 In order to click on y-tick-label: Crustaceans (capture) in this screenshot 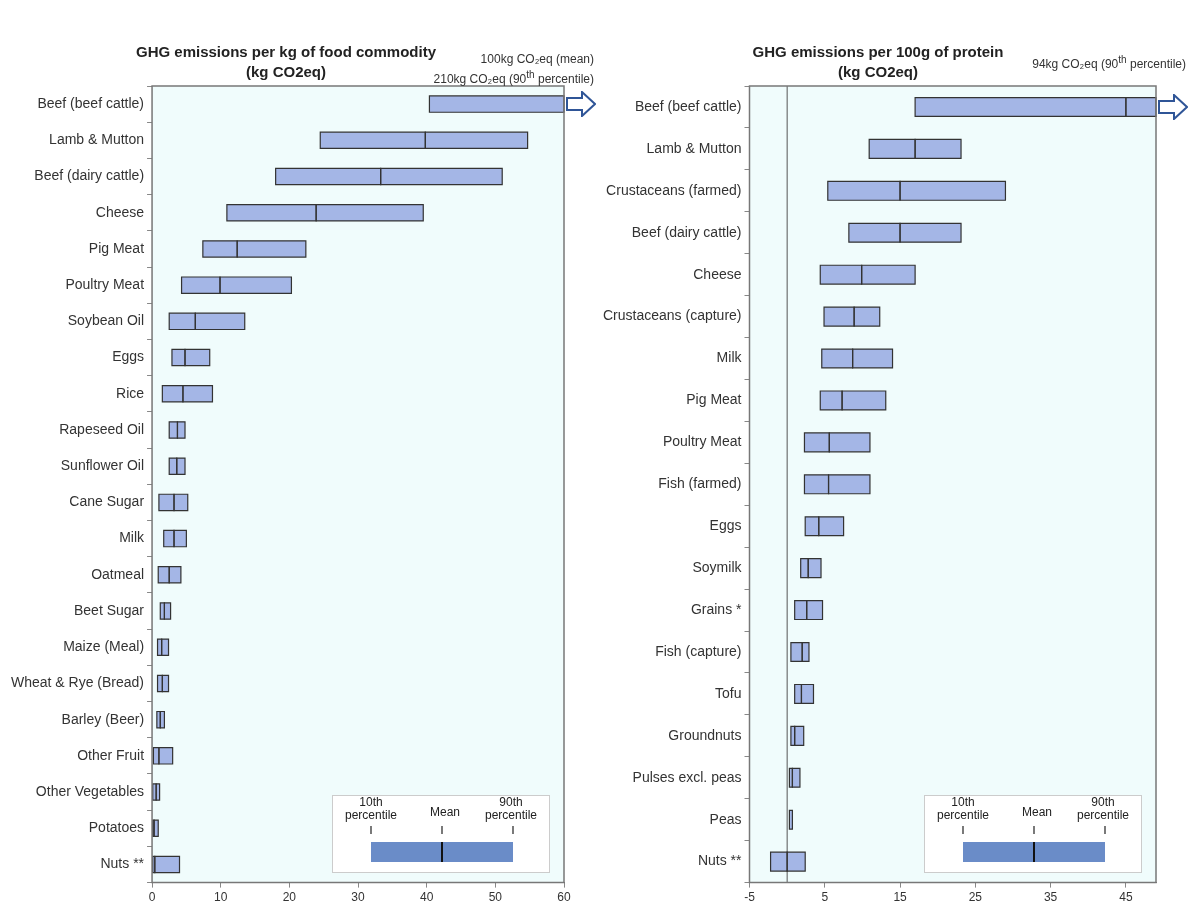, I will do `click(672, 315)`.